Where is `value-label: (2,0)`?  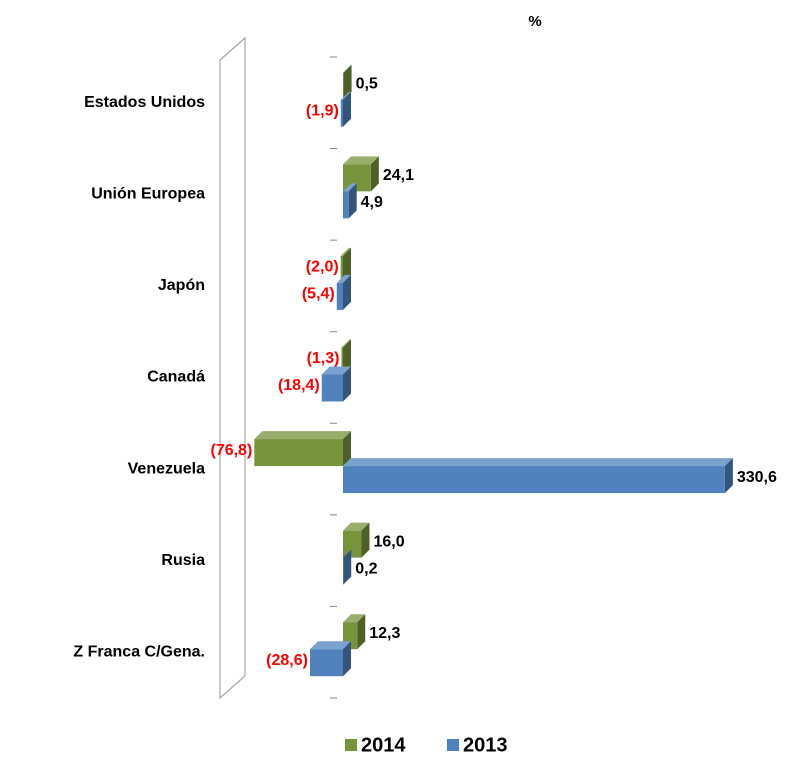
value-label: (2,0) is located at coordinates (322, 267).